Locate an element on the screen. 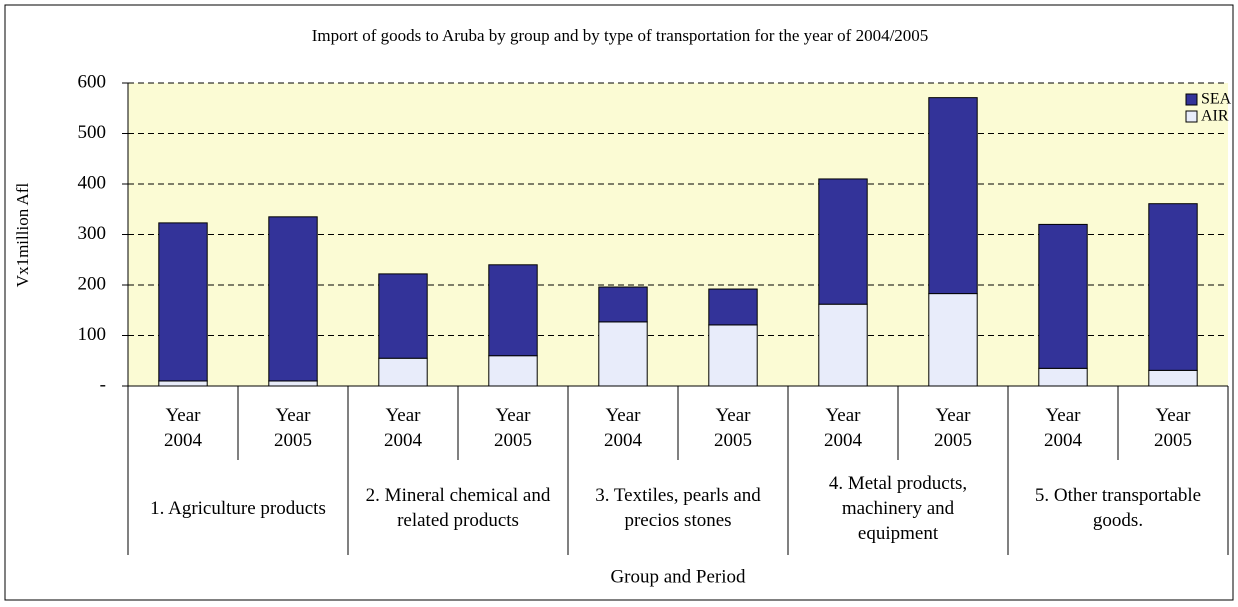  legend-label: SEA is located at coordinates (1216, 99).